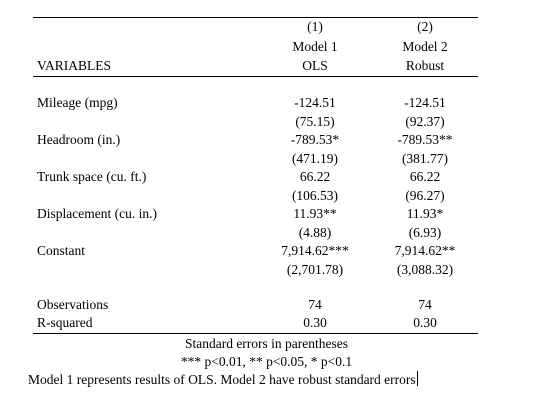 The height and width of the screenshot is (419, 533). Describe the element at coordinates (315, 158) in the screenshot. I see `se-model1-headroom: (471.19)` at that location.